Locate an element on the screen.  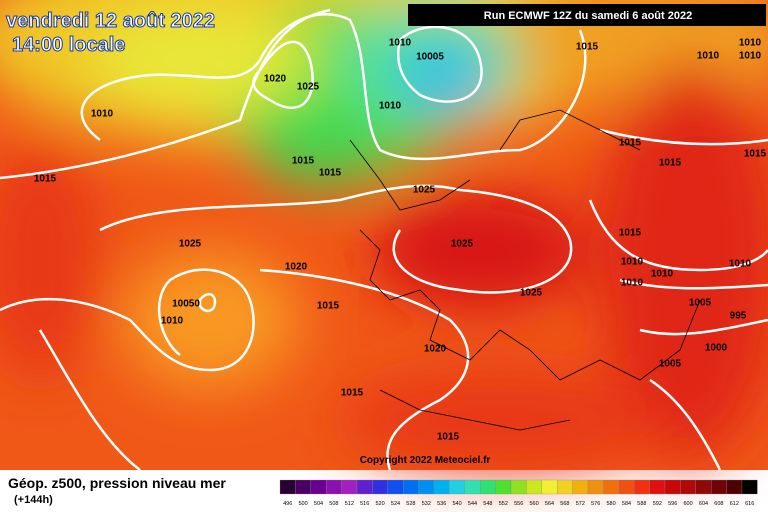
run-label: Run ECMWF 12Z du samedi 6 août 2022 is located at coordinates (588, 16).